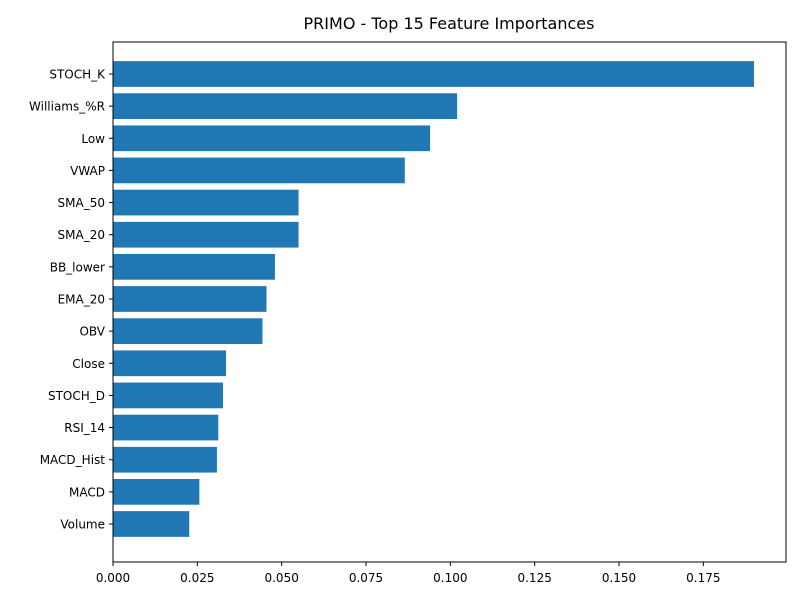  I want to click on y-tick-label: Volume, so click(82, 525).